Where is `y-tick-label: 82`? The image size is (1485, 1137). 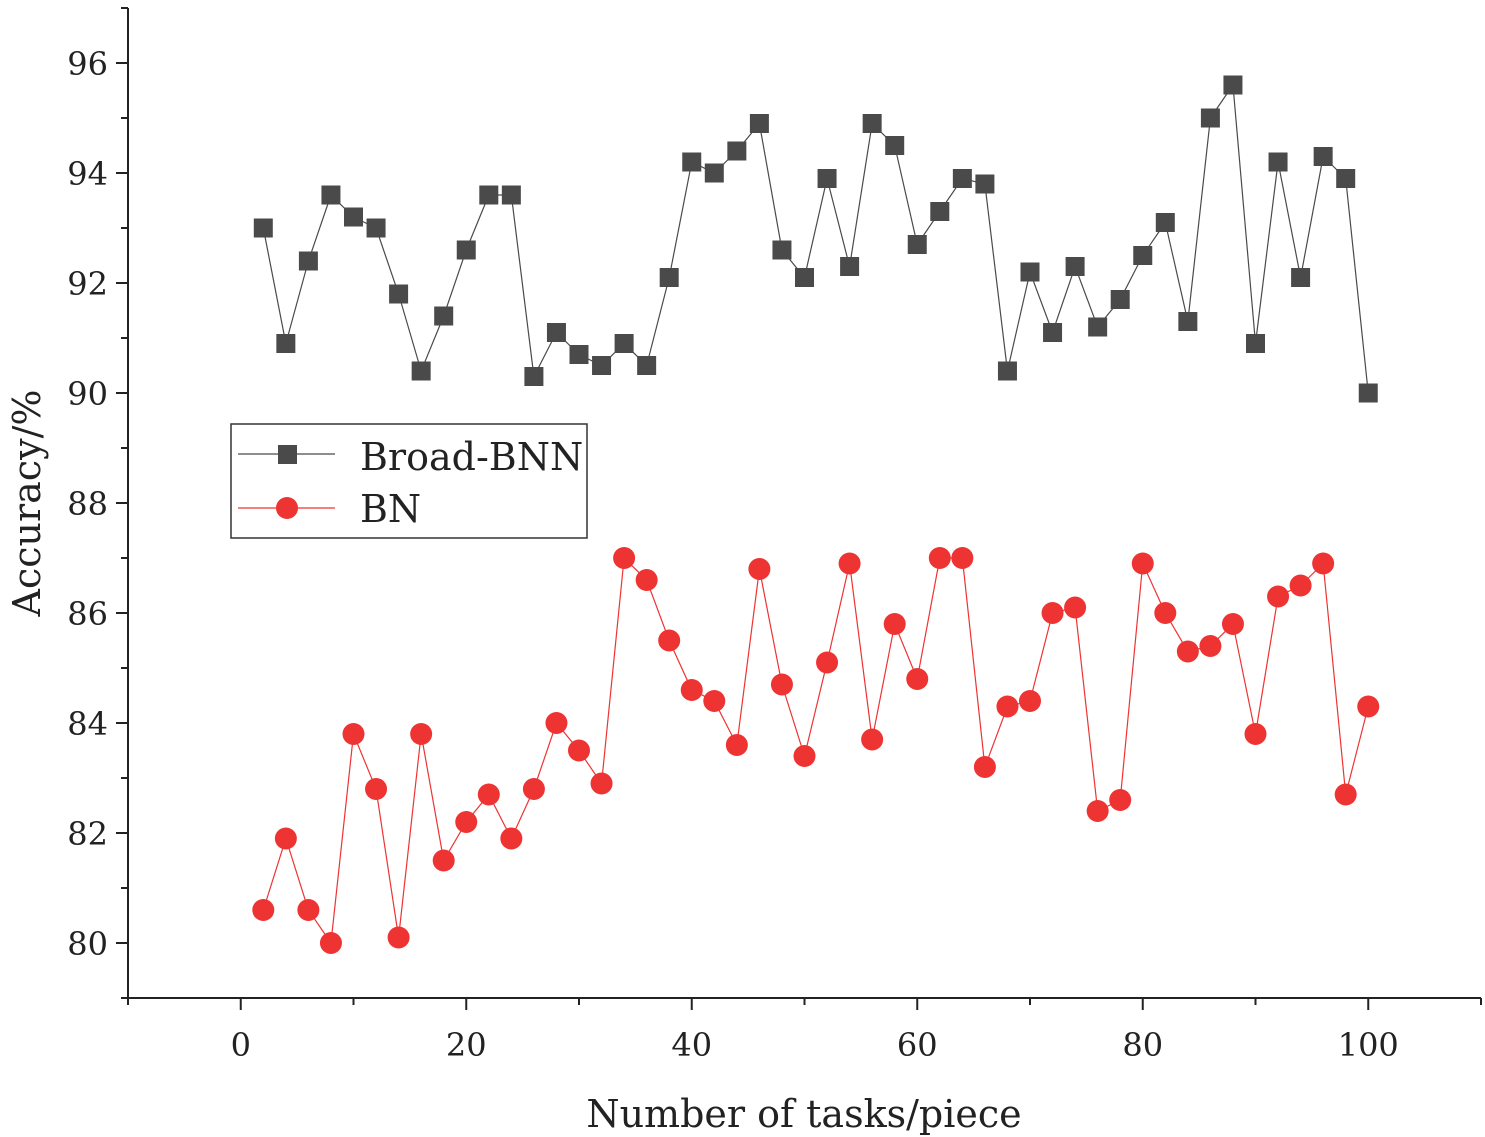 y-tick-label: 82 is located at coordinates (87, 834).